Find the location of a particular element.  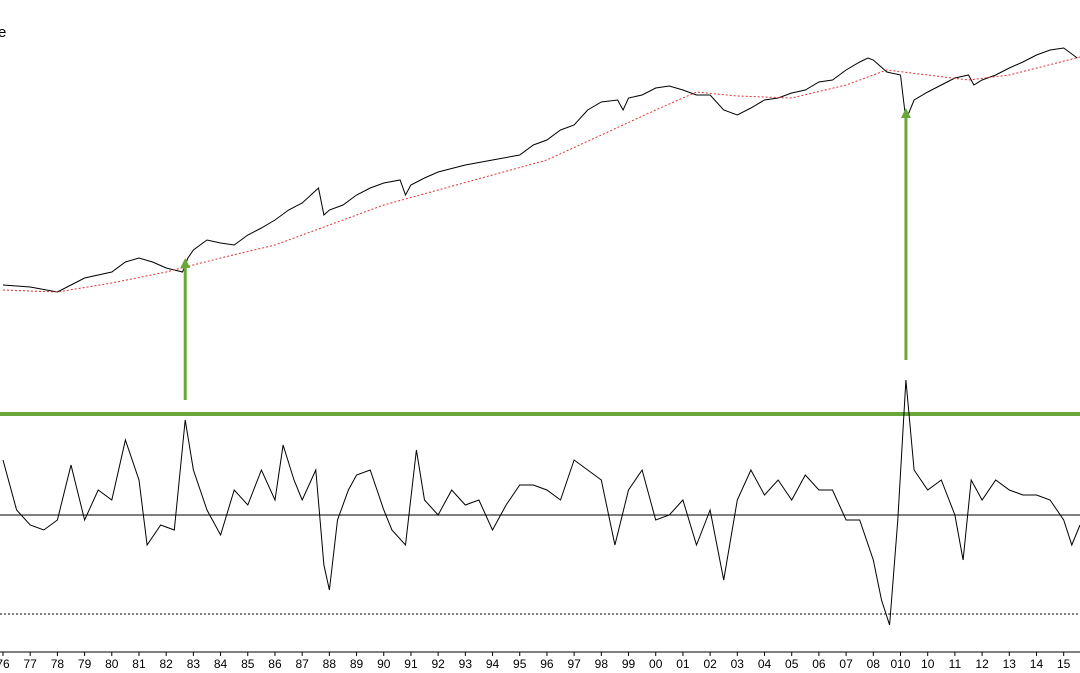

x-tick-label: 06 is located at coordinates (819, 664).